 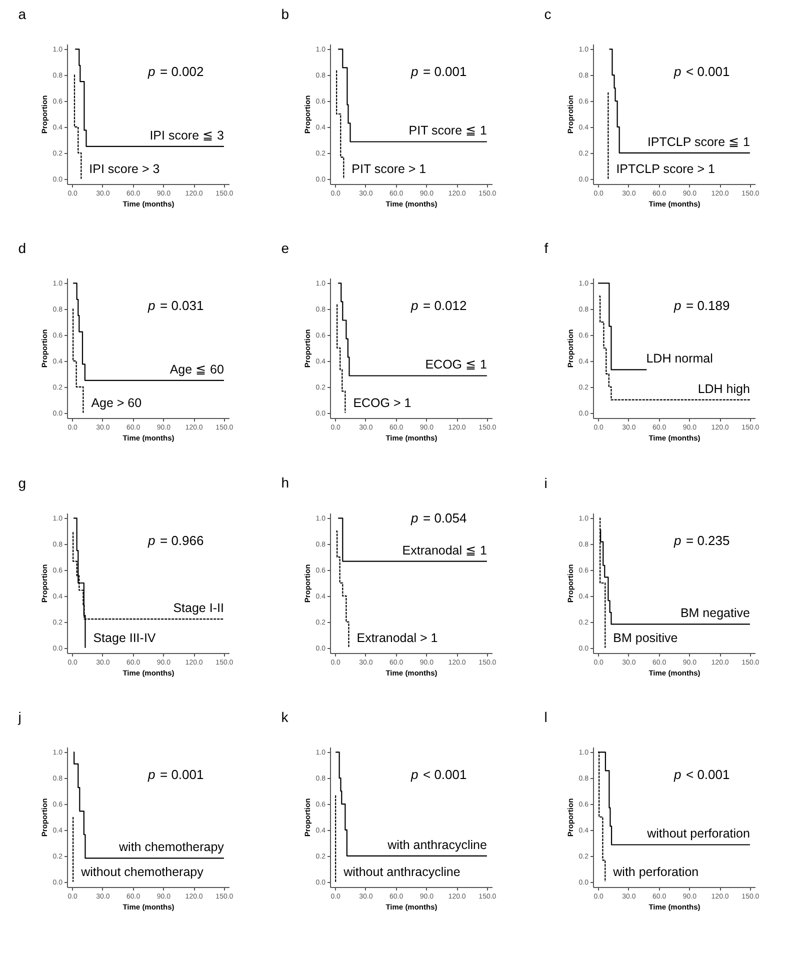 What do you see at coordinates (456, 365) in the screenshot?
I see `series-label: ECOG ≦ 1` at bounding box center [456, 365].